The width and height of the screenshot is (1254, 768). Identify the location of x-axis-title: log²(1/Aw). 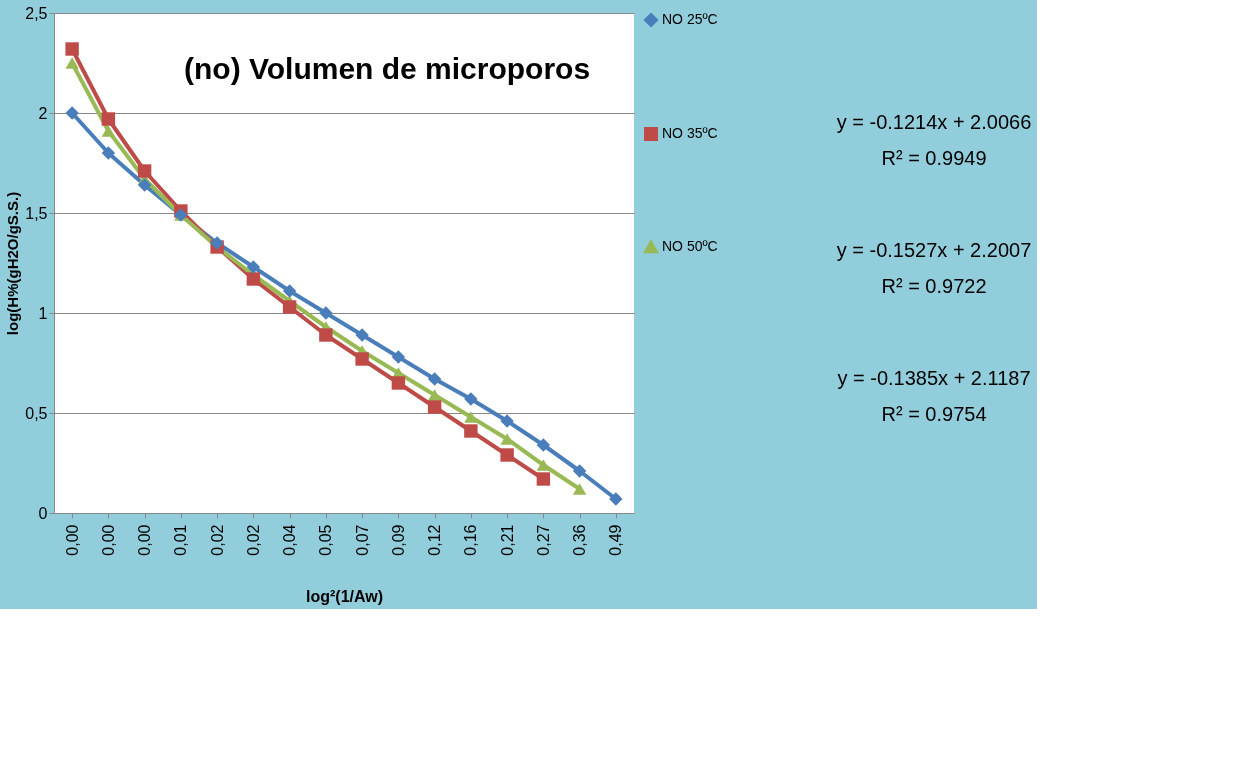
(344, 596).